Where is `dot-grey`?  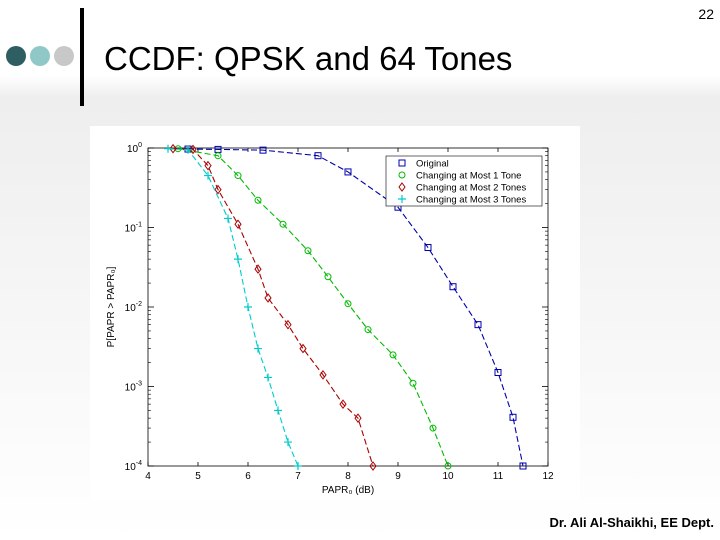
dot-grey is located at coordinates (64, 56).